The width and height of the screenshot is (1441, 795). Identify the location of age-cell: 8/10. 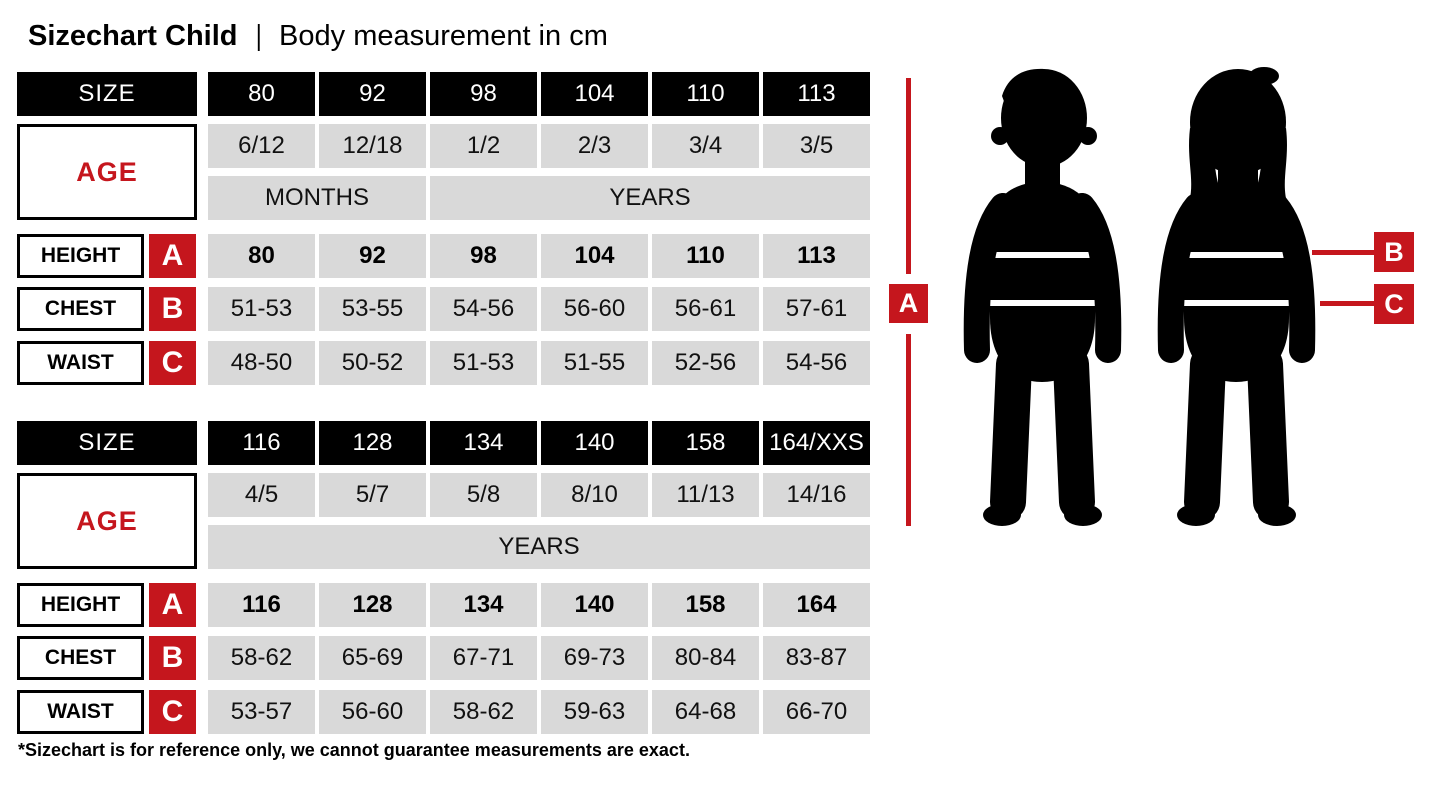
(594, 495).